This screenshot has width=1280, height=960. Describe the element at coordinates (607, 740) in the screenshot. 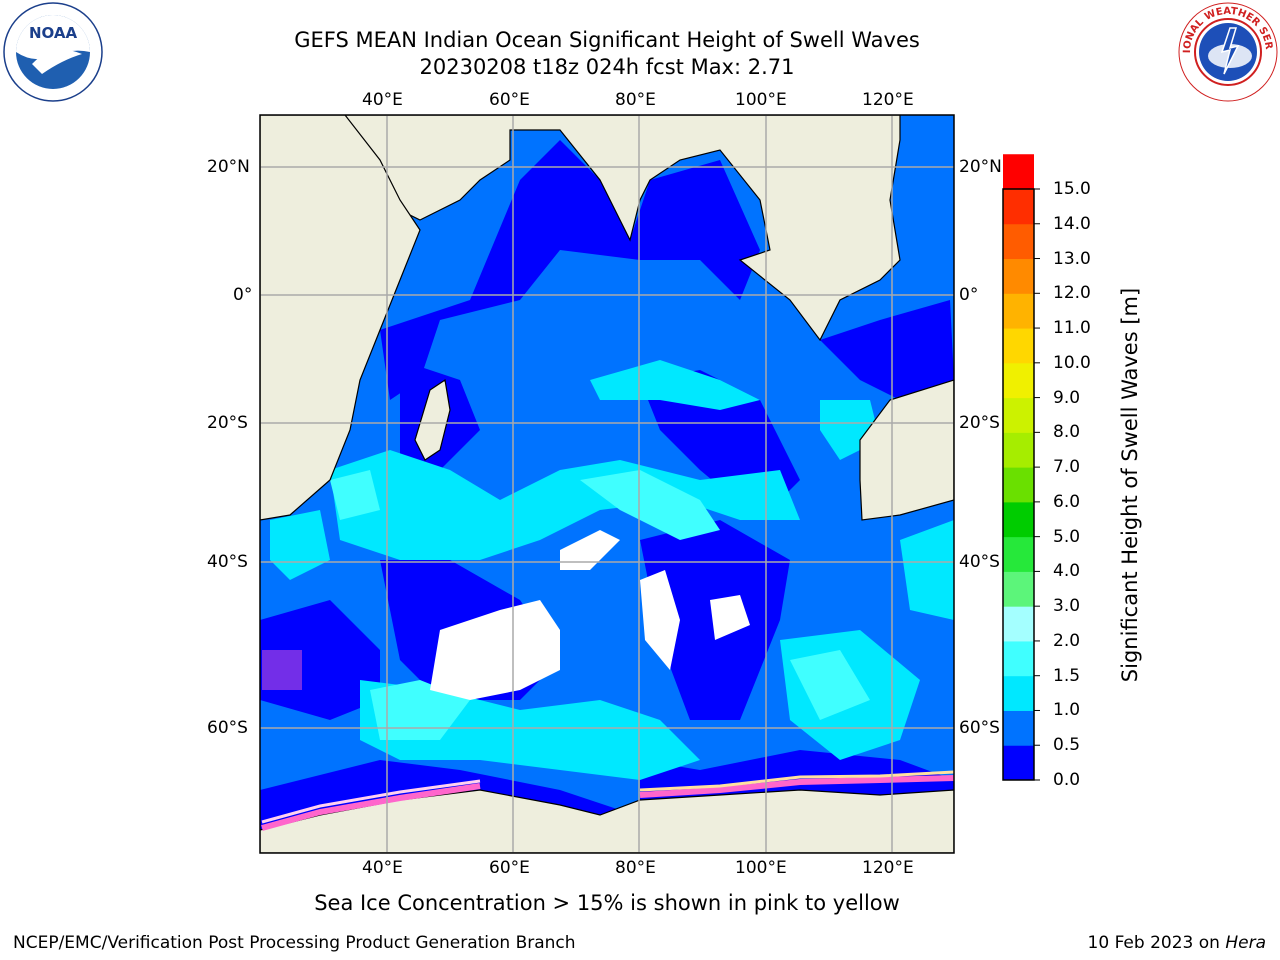

I see `sea-ice-edge` at that location.